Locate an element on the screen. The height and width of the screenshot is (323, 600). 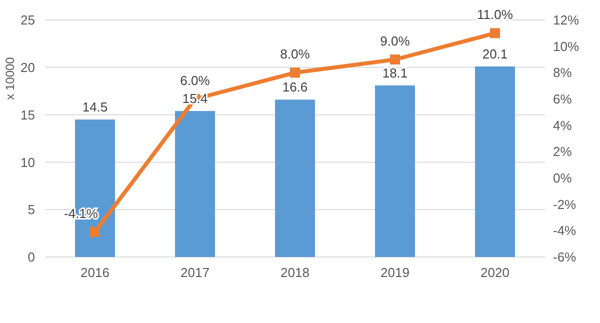
data-label: 11.0% is located at coordinates (495, 14).